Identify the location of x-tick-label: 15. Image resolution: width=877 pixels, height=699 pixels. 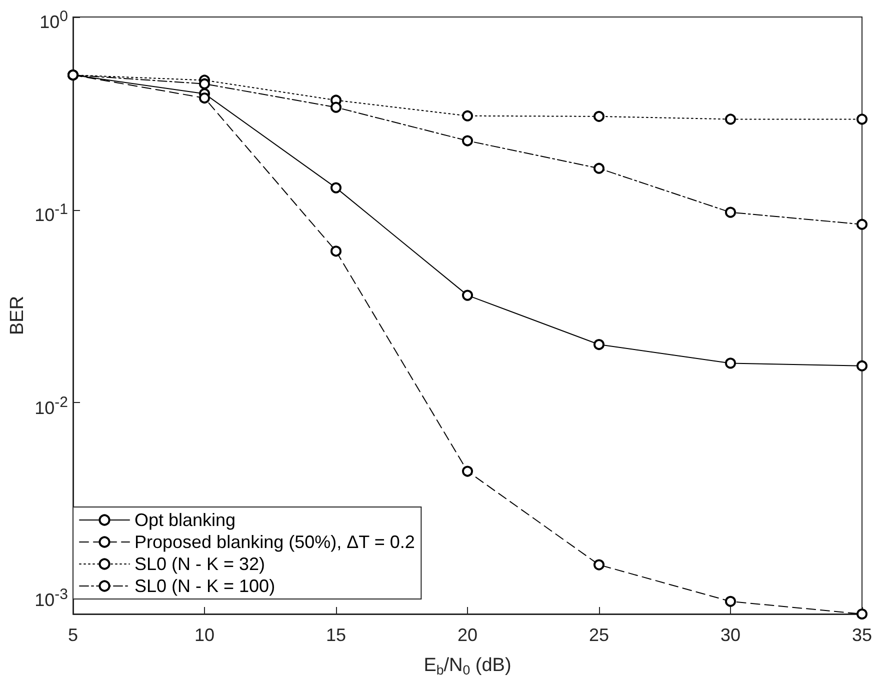
(336, 635).